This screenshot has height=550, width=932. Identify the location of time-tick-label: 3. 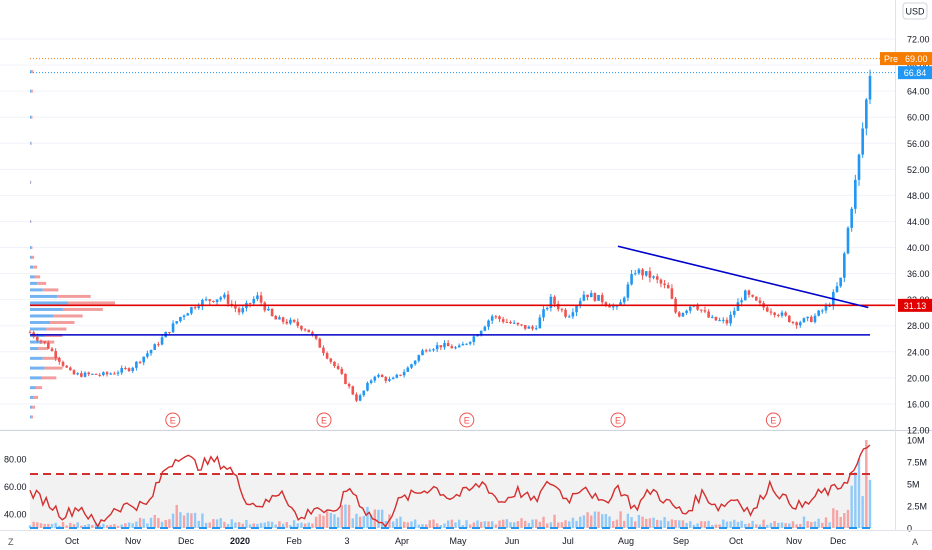
(346, 541).